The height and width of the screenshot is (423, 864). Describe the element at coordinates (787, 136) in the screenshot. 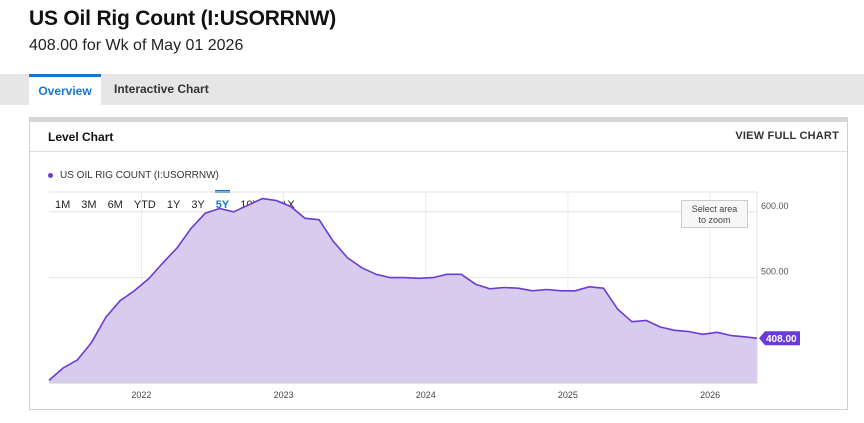

I see `view-full-chart-link: VIEW FULL CHART` at that location.